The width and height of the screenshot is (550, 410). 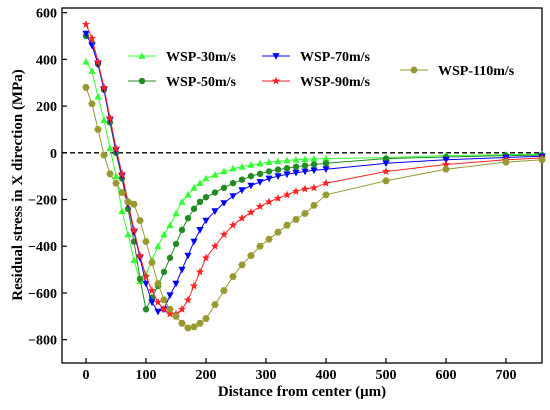 I want to click on y-tick-label-3: 0, so click(x=53, y=154).